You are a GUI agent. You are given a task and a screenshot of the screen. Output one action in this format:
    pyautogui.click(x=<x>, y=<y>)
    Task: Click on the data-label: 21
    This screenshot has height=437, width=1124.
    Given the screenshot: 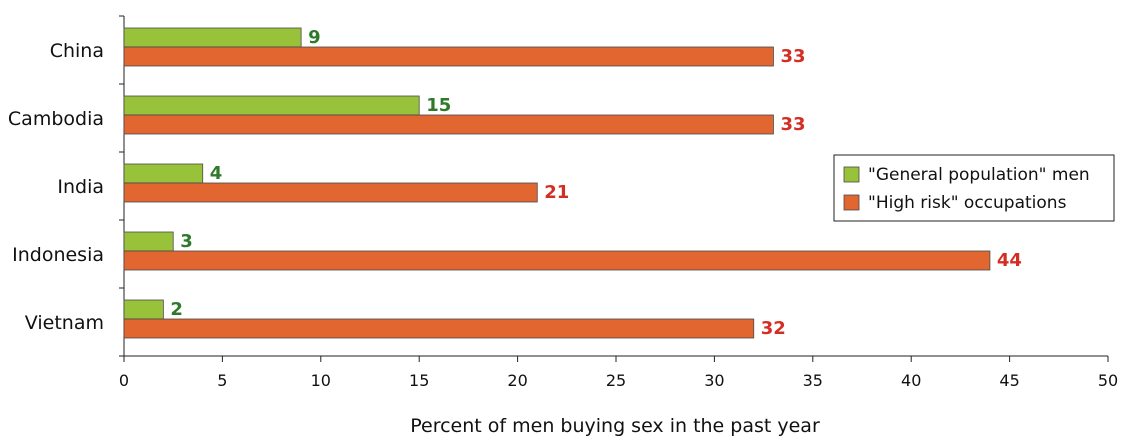 What is the action you would take?
    pyautogui.click(x=556, y=192)
    